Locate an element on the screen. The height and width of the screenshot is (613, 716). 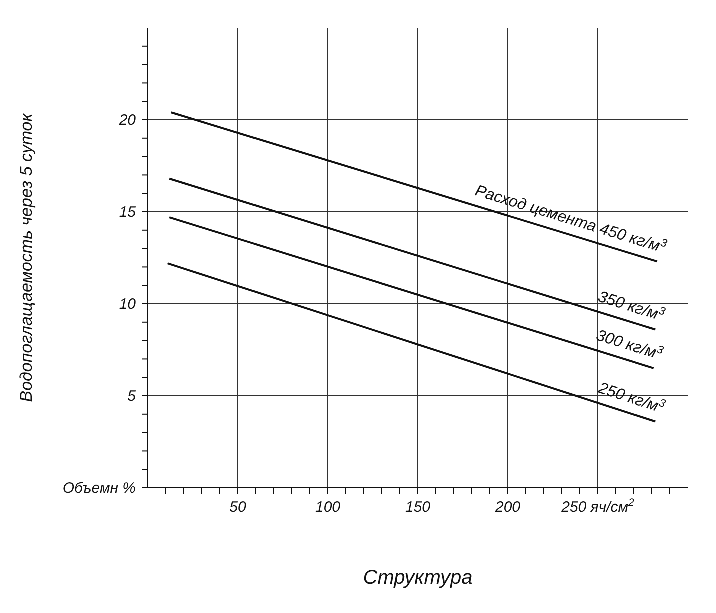
x-tick-label: 200 is located at coordinates (508, 507).